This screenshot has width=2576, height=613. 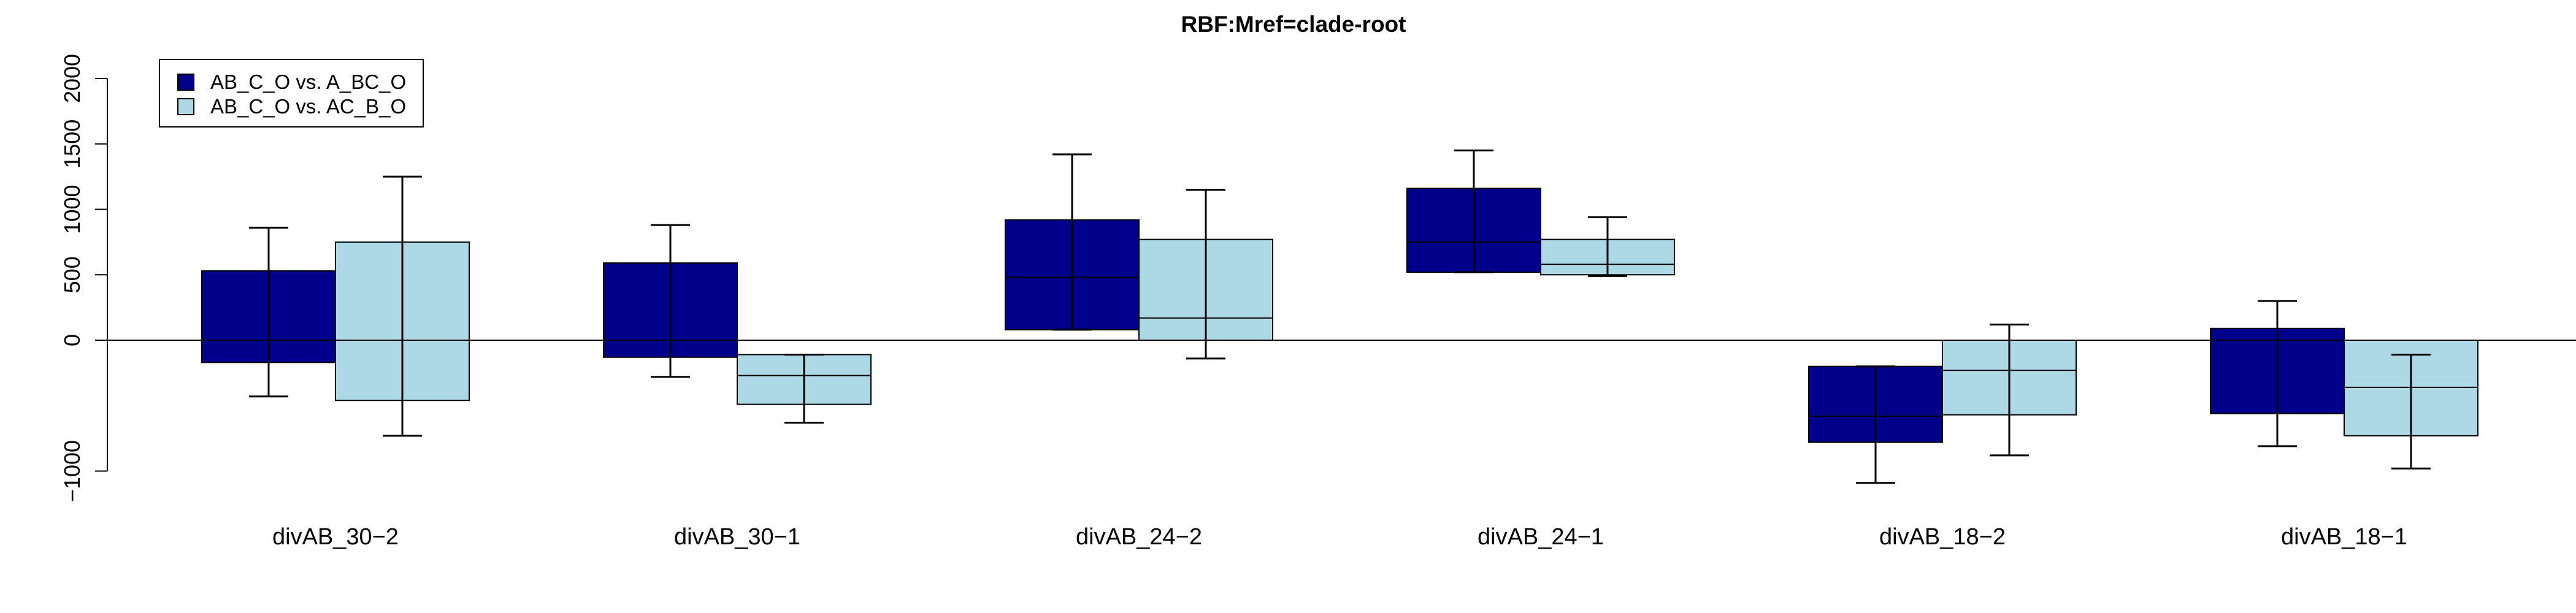 I want to click on legend-box, so click(x=291, y=94).